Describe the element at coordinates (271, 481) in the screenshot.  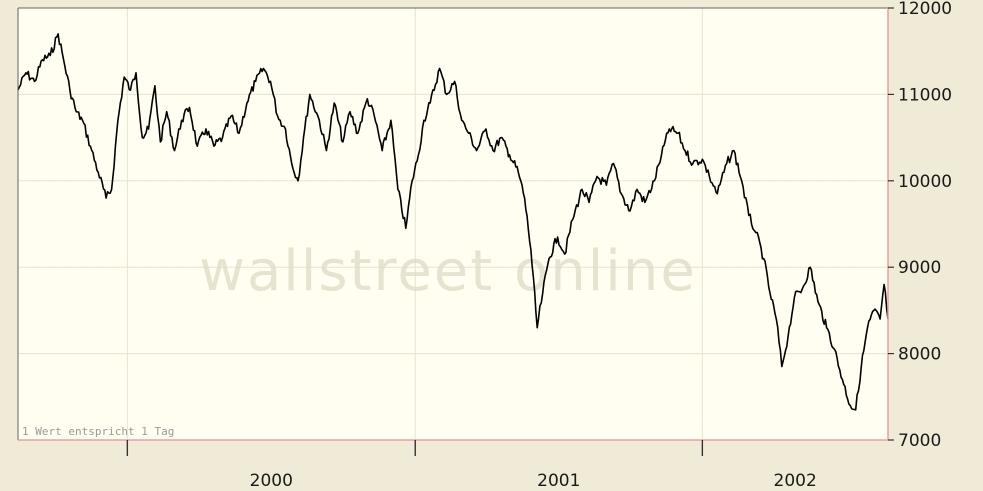
I see `x-tick-label: 2000` at that location.